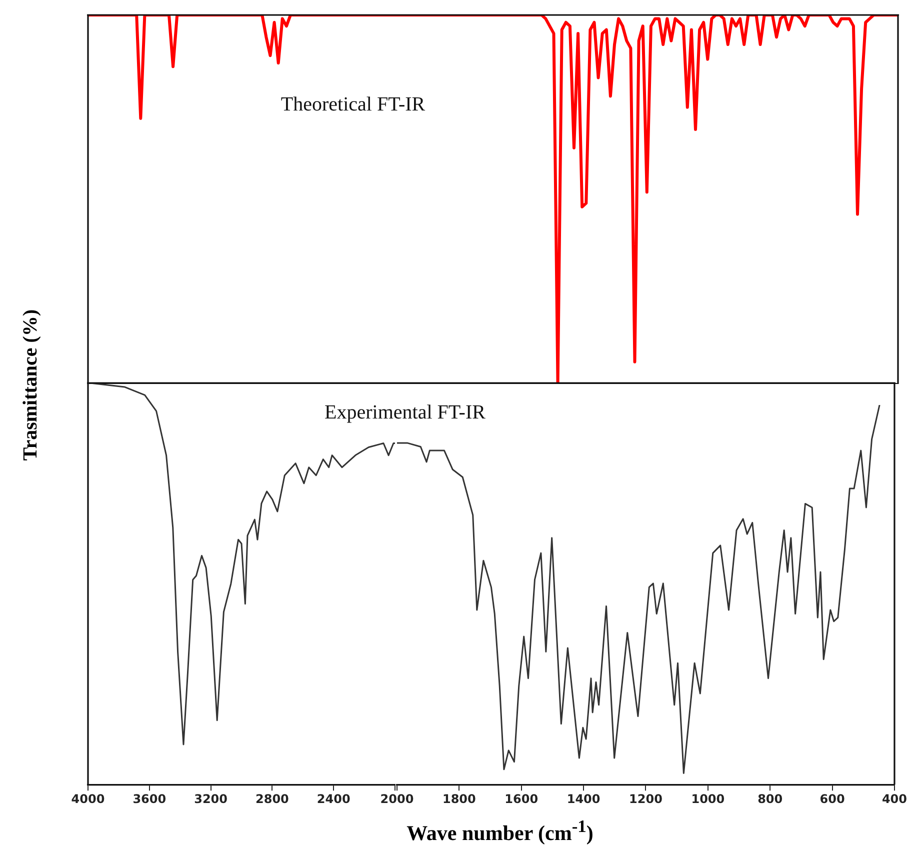  Describe the element at coordinates (770, 799) in the screenshot. I see `x-tick-label: 800` at that location.